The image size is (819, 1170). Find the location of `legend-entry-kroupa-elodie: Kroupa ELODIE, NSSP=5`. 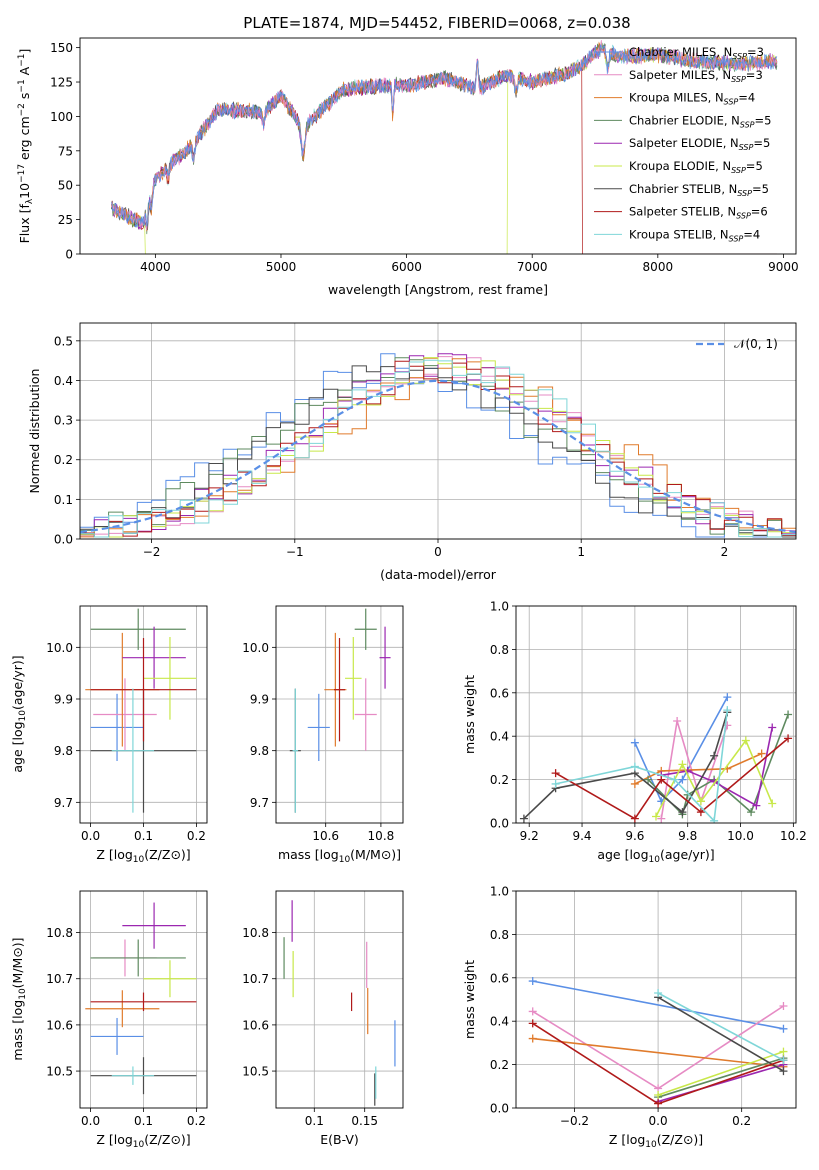

legend-entry-kroupa-elodie: Kroupa ELODIE, NSSP=5 is located at coordinates (696, 167).